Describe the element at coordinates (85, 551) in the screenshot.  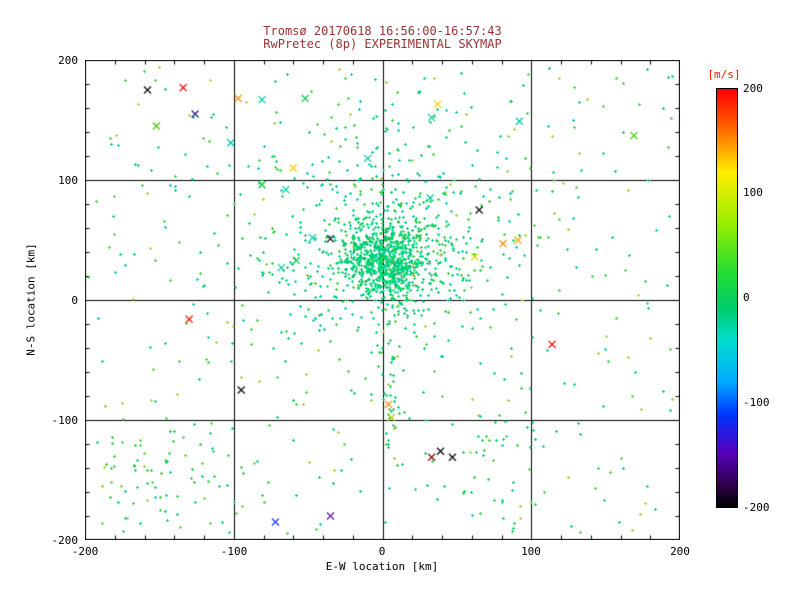
I see `x-tick-label: -200` at that location.